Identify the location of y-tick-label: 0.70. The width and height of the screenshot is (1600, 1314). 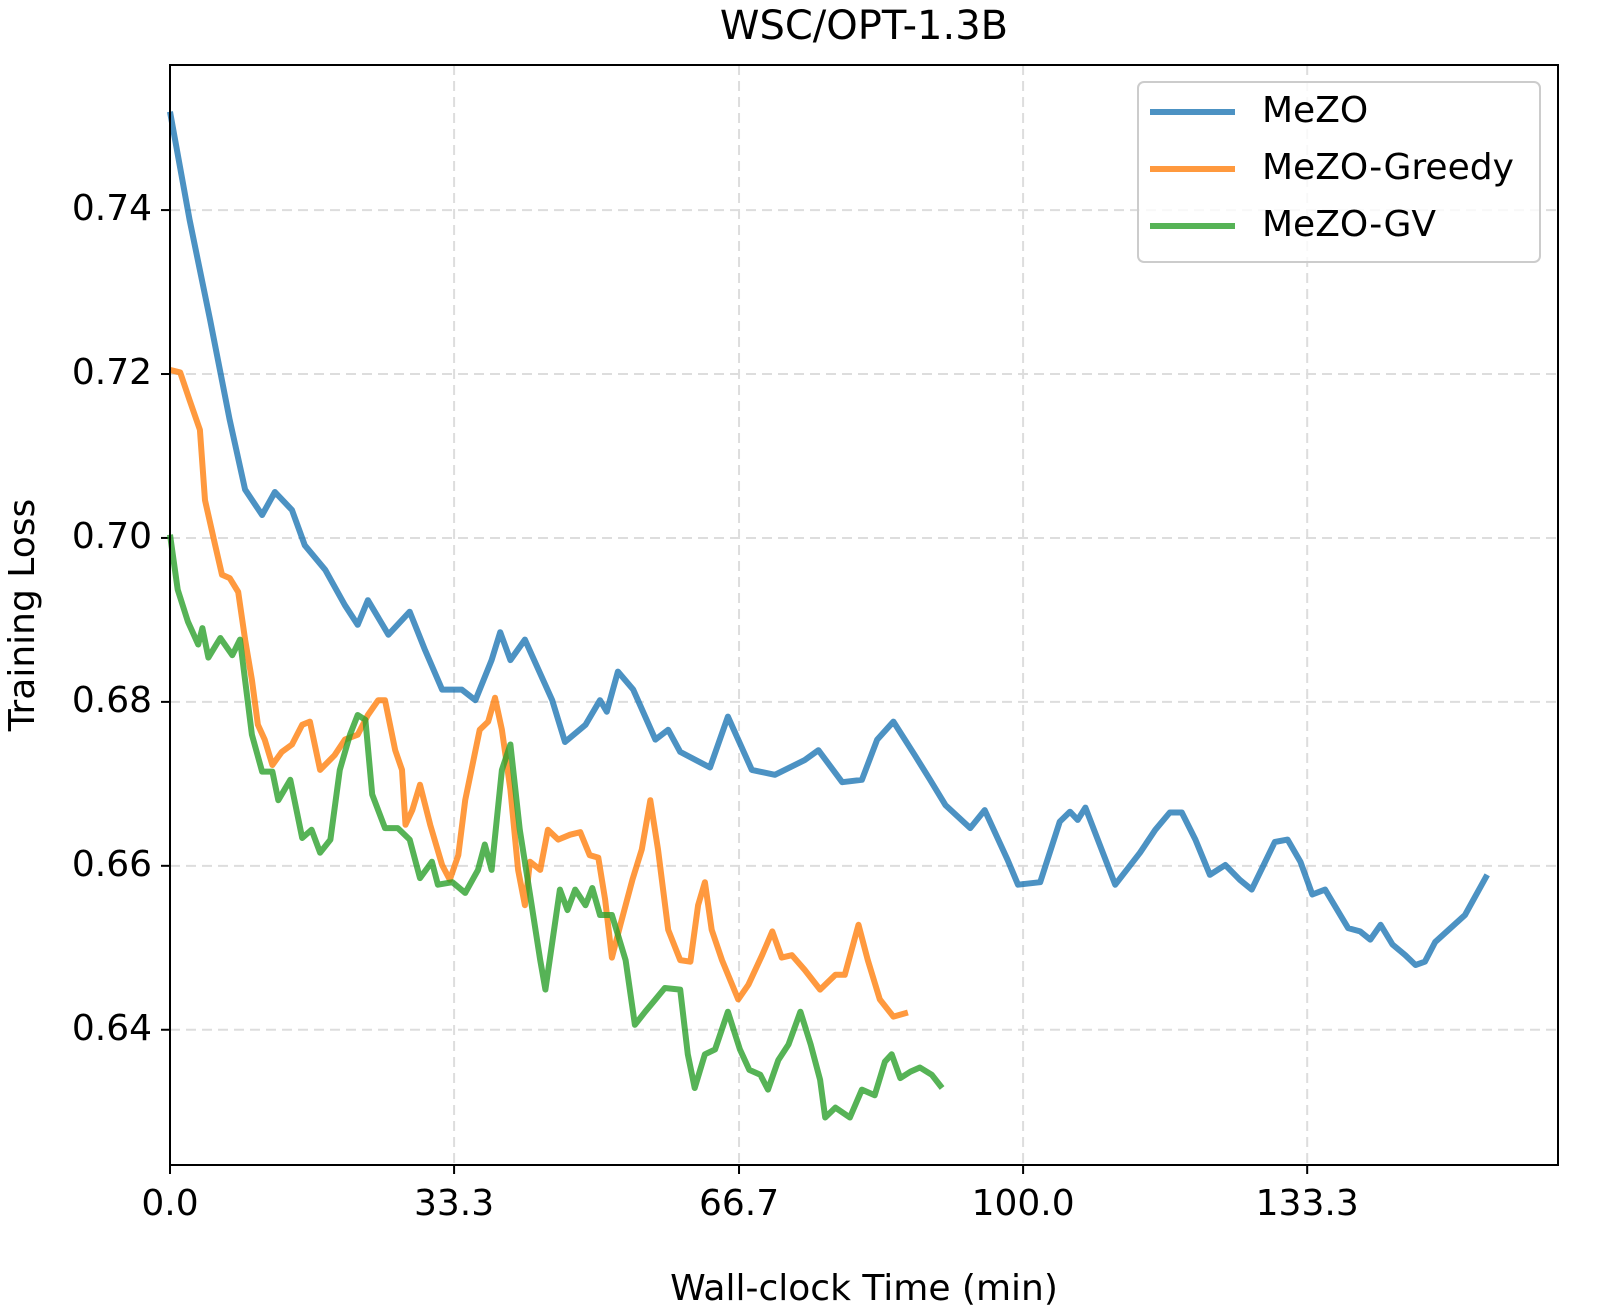
(112, 536).